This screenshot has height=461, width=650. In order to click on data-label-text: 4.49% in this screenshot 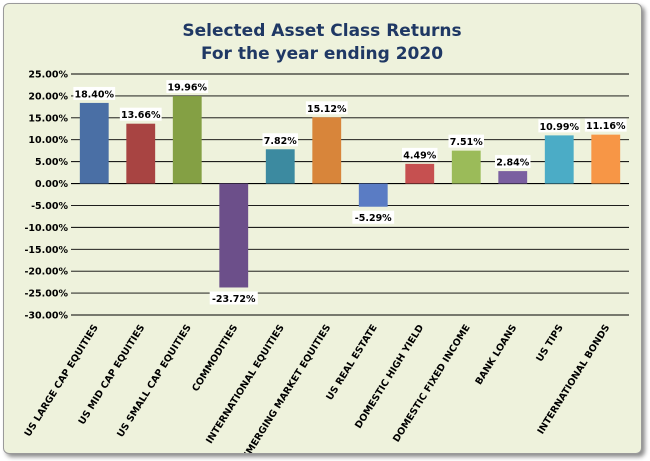, I will do `click(419, 155)`.